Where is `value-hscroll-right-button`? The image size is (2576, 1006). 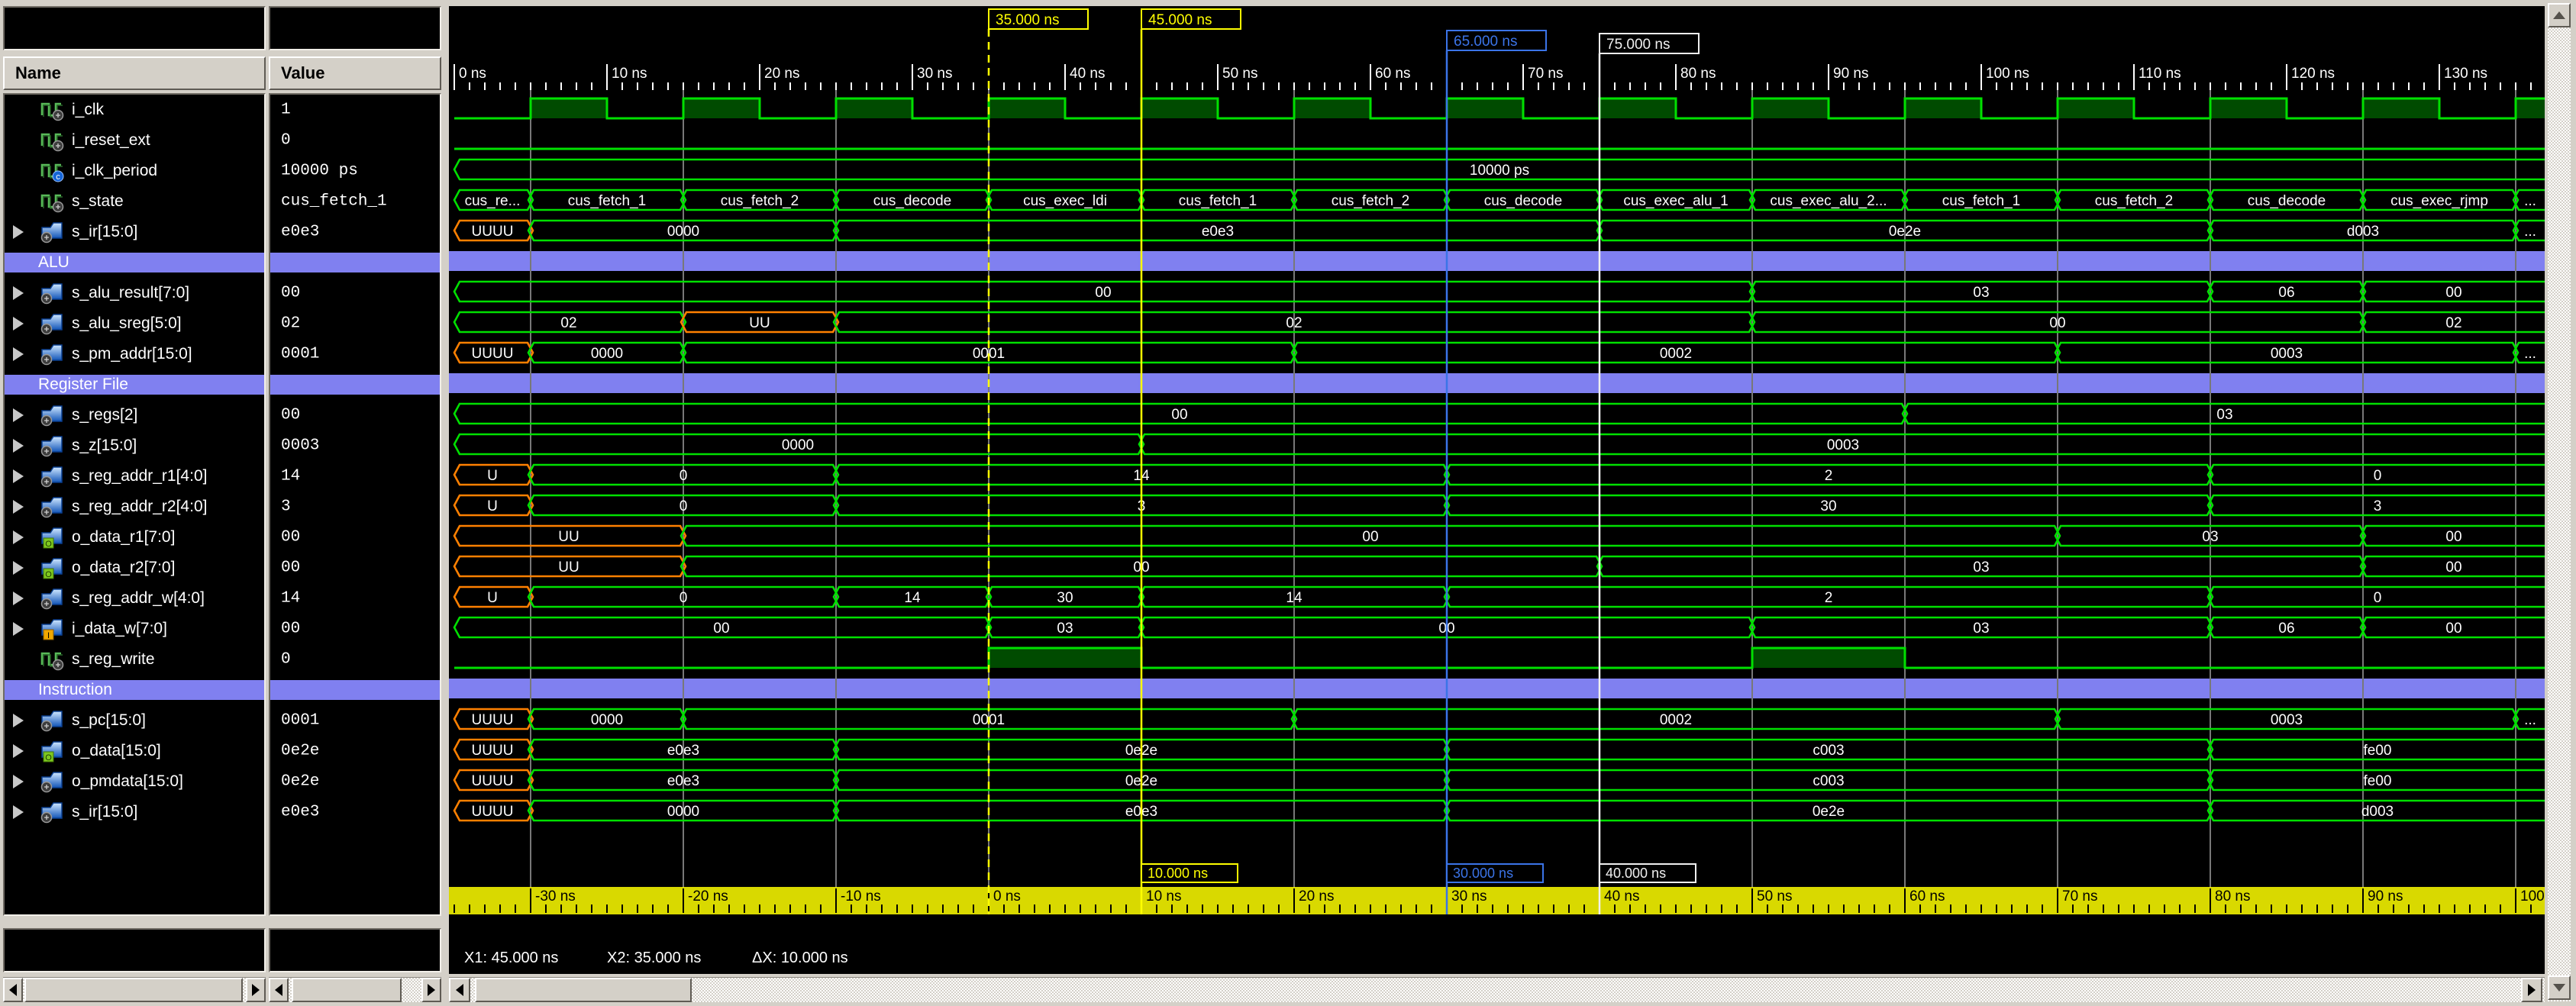
value-hscroll-right-button is located at coordinates (431, 990).